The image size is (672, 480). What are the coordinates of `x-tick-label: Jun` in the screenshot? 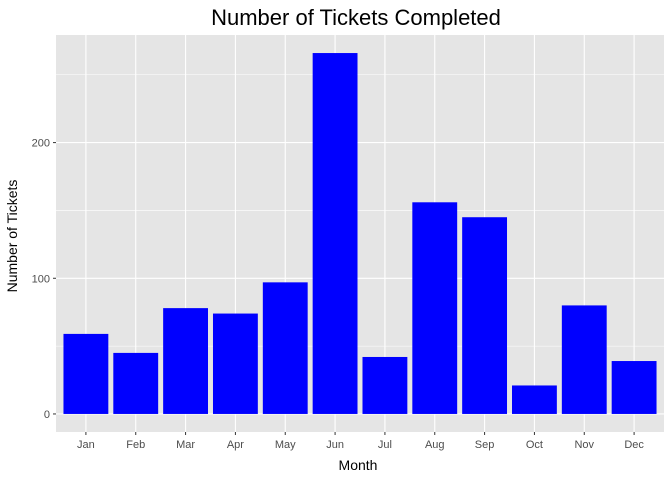 It's located at (335, 445).